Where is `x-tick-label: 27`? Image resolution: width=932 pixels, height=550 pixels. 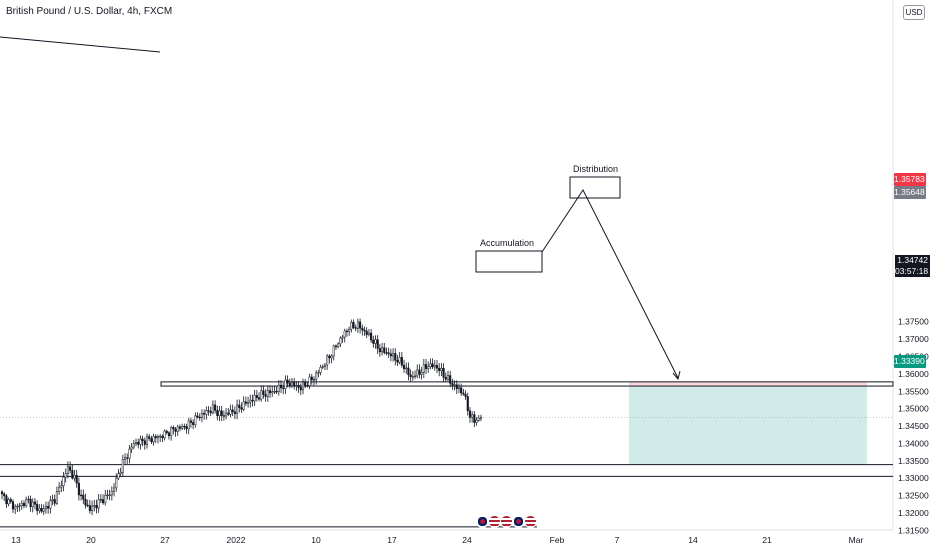
x-tick-label: 27 is located at coordinates (165, 540).